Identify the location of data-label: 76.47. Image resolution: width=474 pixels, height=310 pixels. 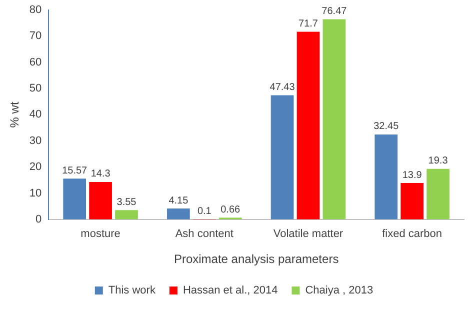
(335, 11).